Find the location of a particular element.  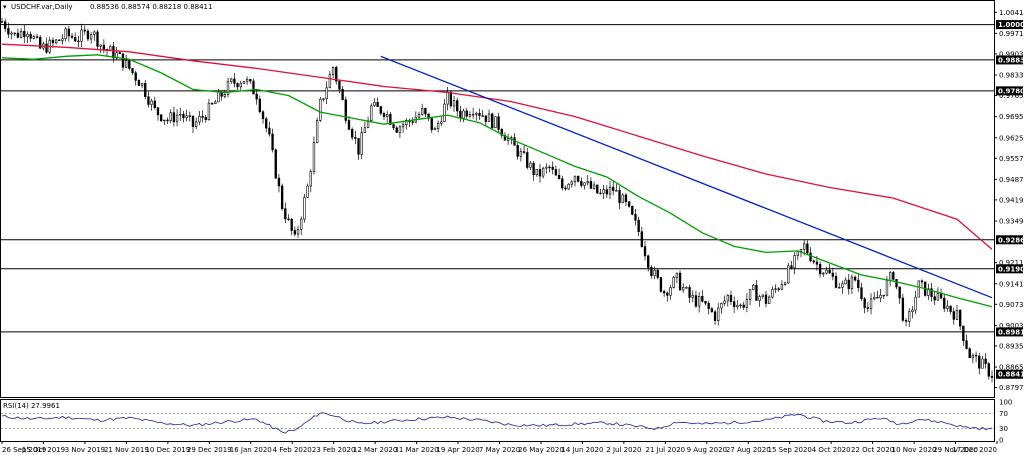

time-tick-label: 29 Dec 2019 is located at coordinates (209, 450).